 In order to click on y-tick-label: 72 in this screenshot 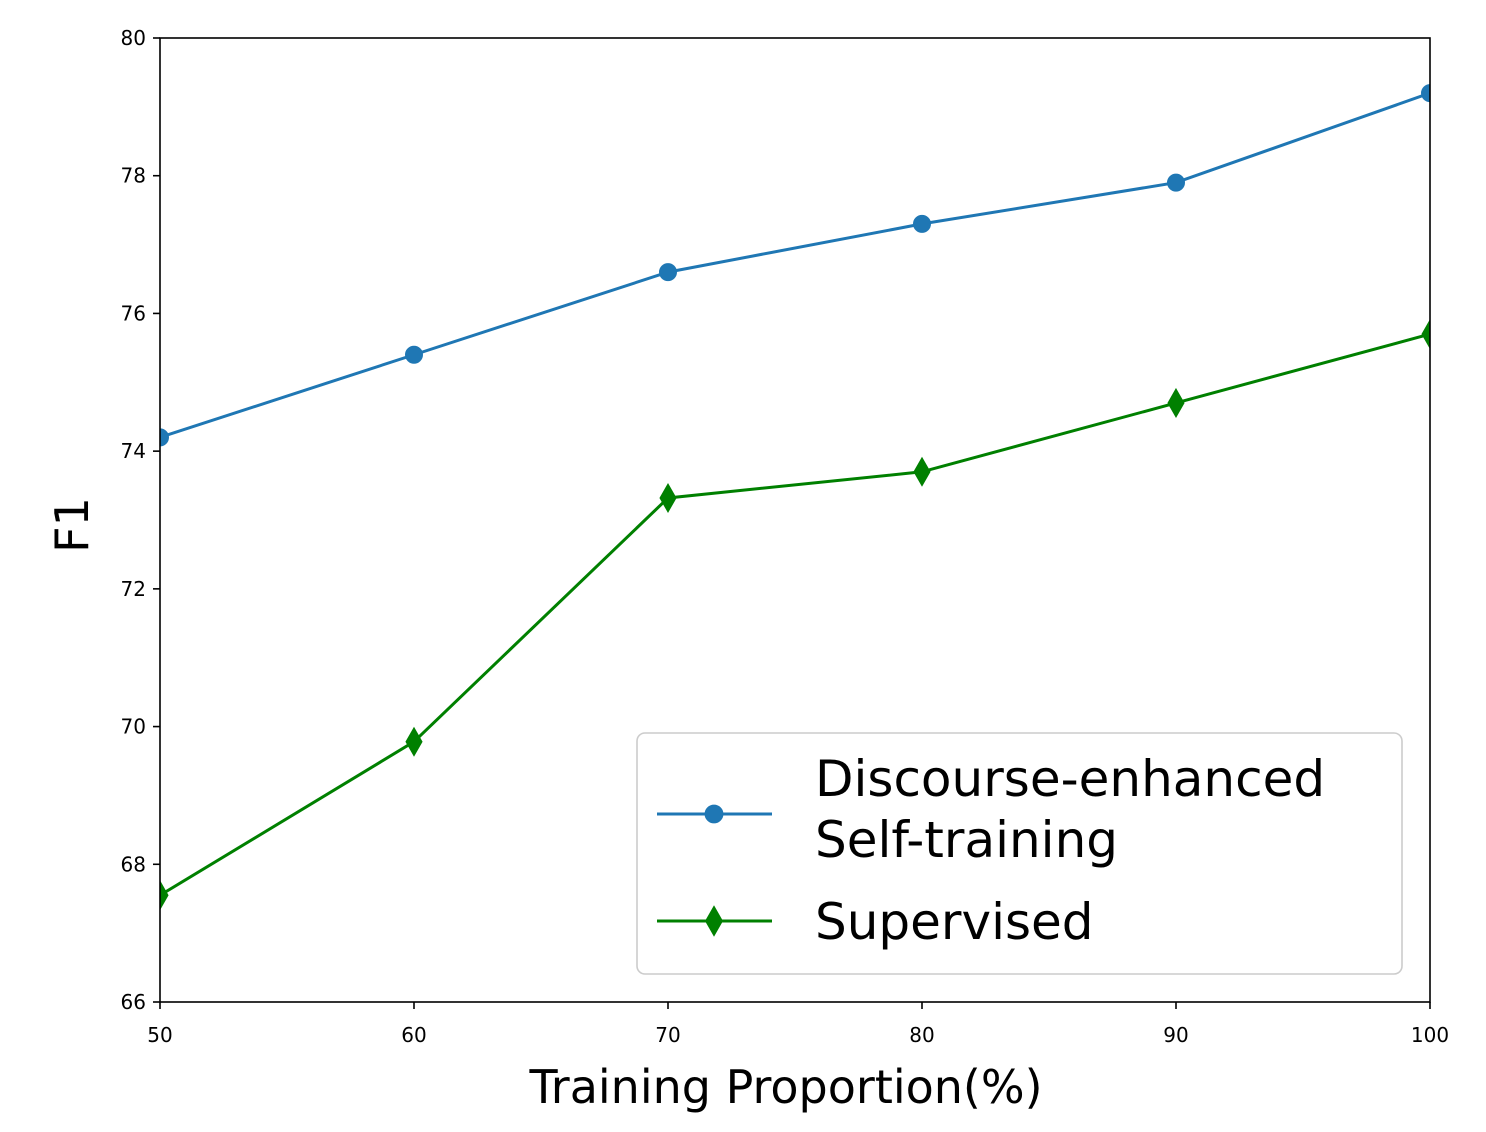, I will do `click(133, 589)`.